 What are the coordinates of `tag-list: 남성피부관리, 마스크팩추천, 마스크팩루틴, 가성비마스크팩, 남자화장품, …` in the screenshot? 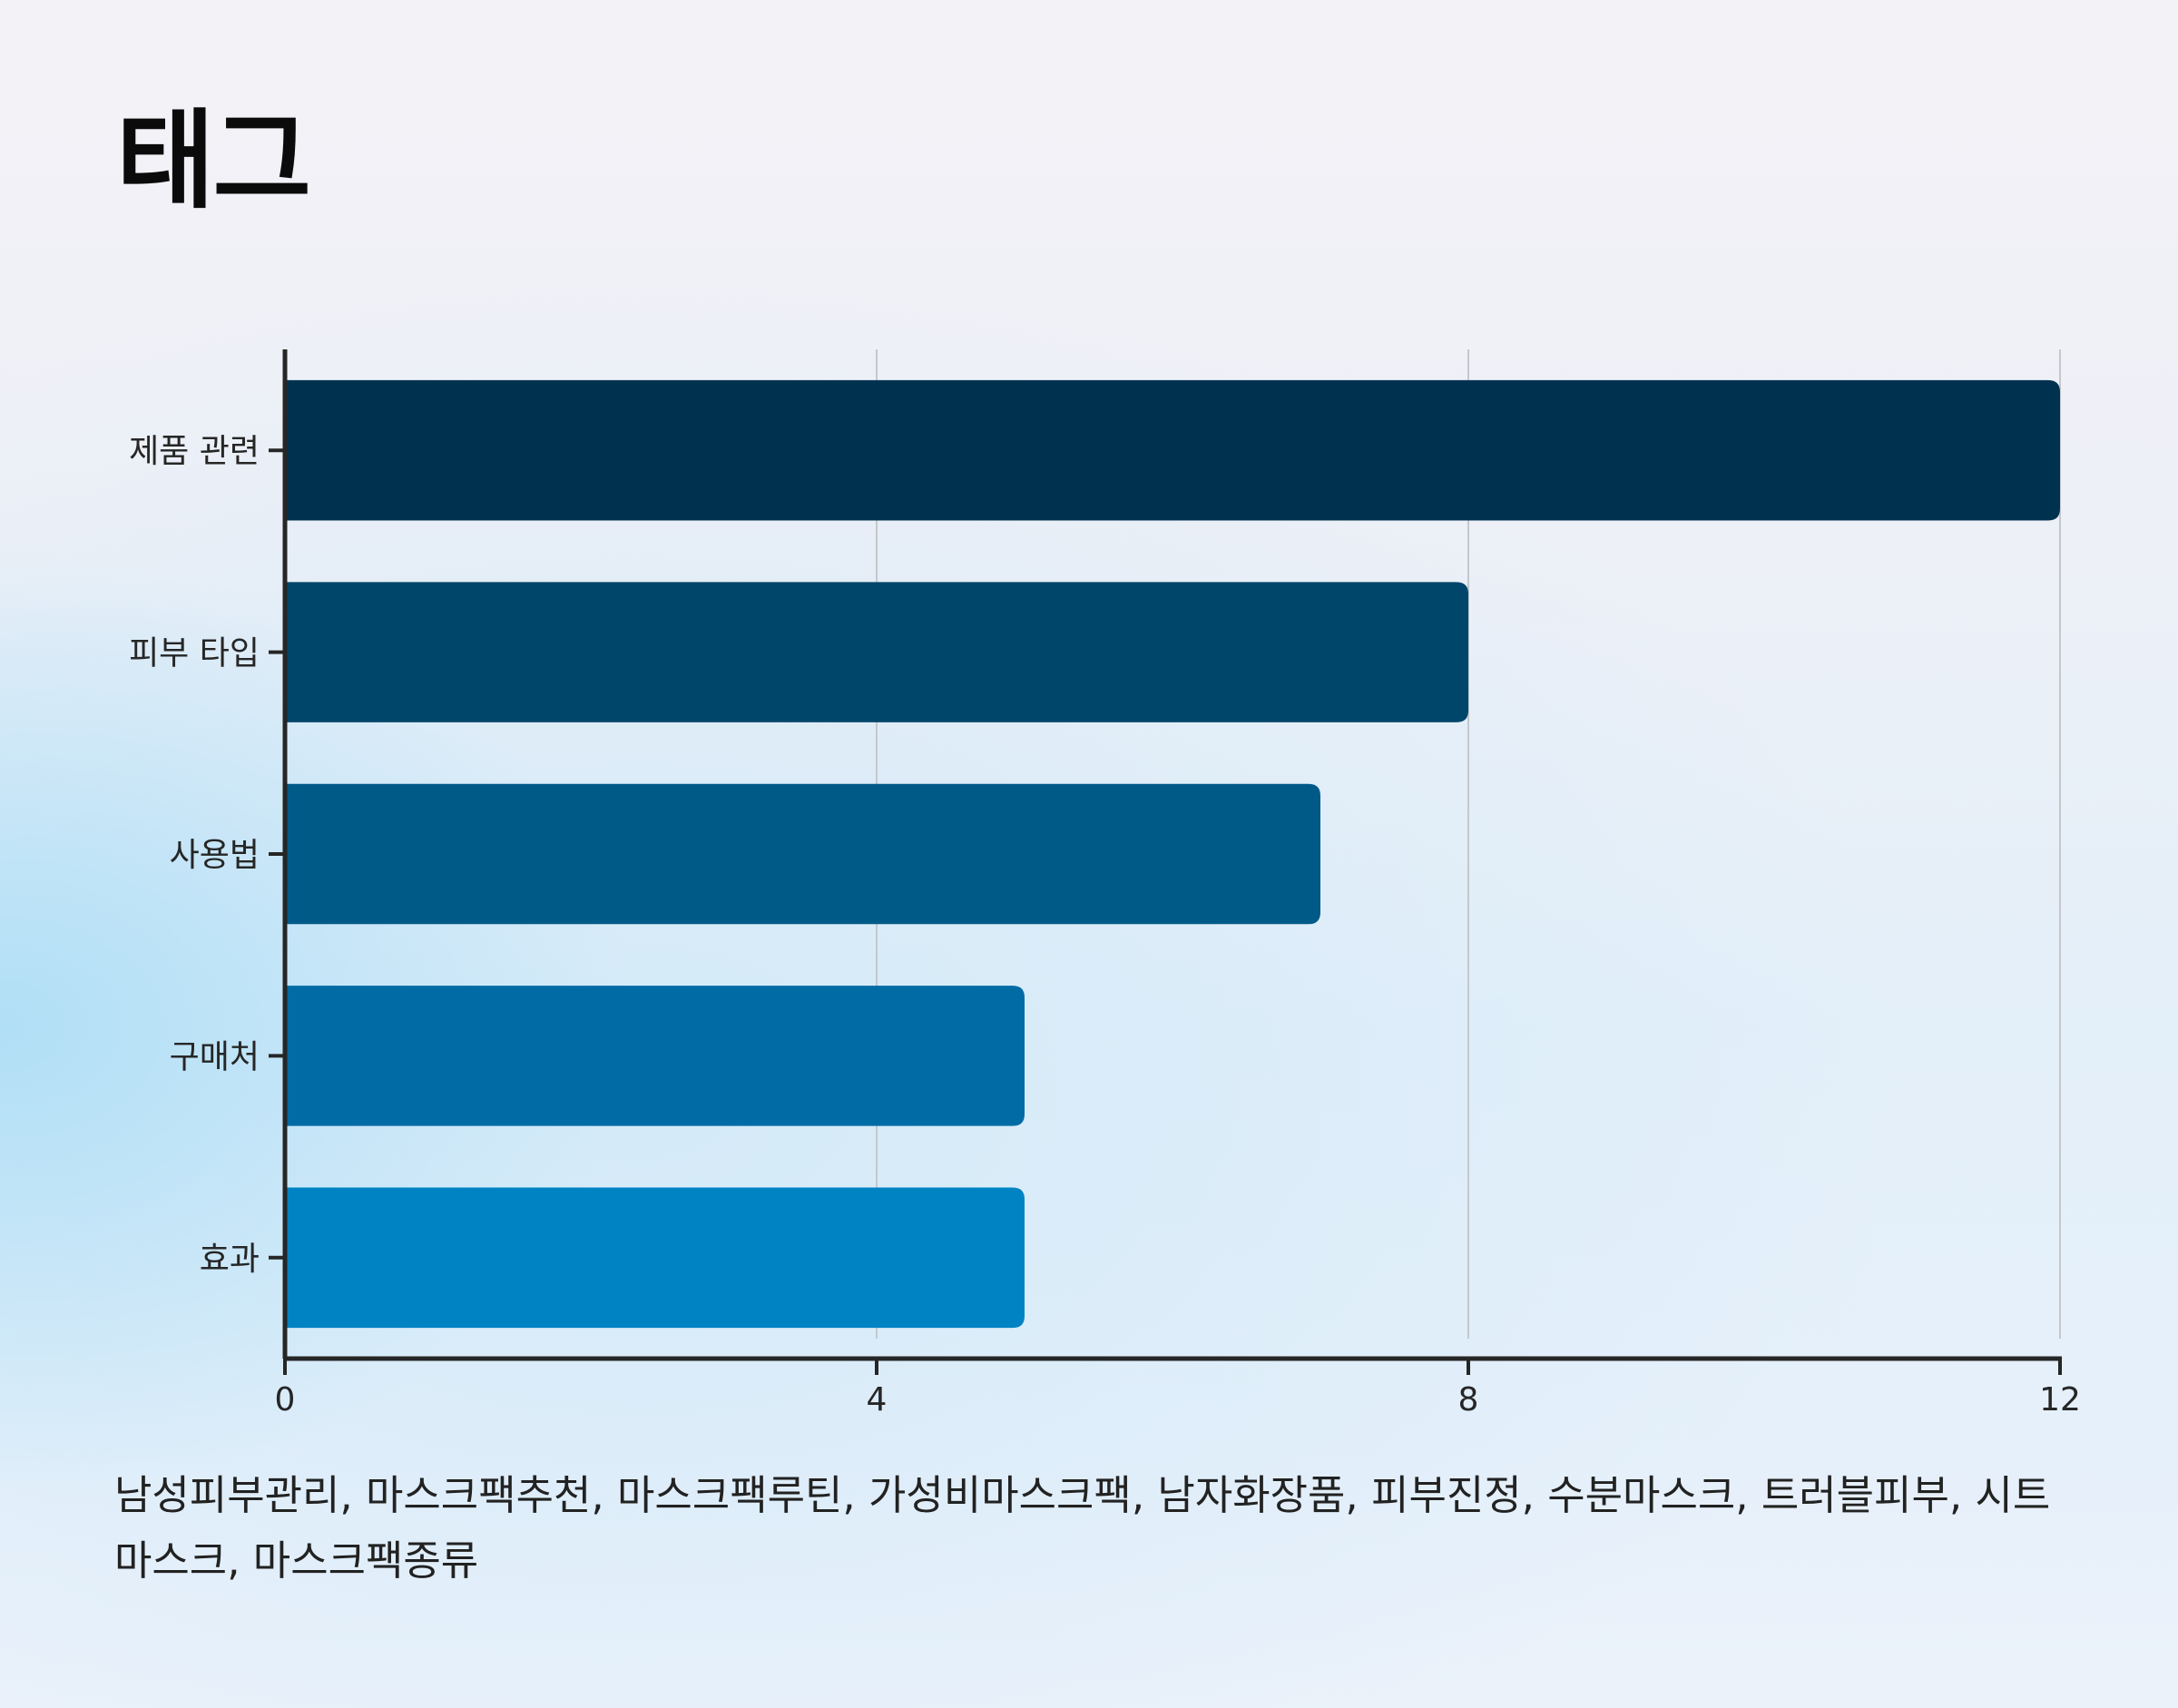 It's located at (1082, 1528).